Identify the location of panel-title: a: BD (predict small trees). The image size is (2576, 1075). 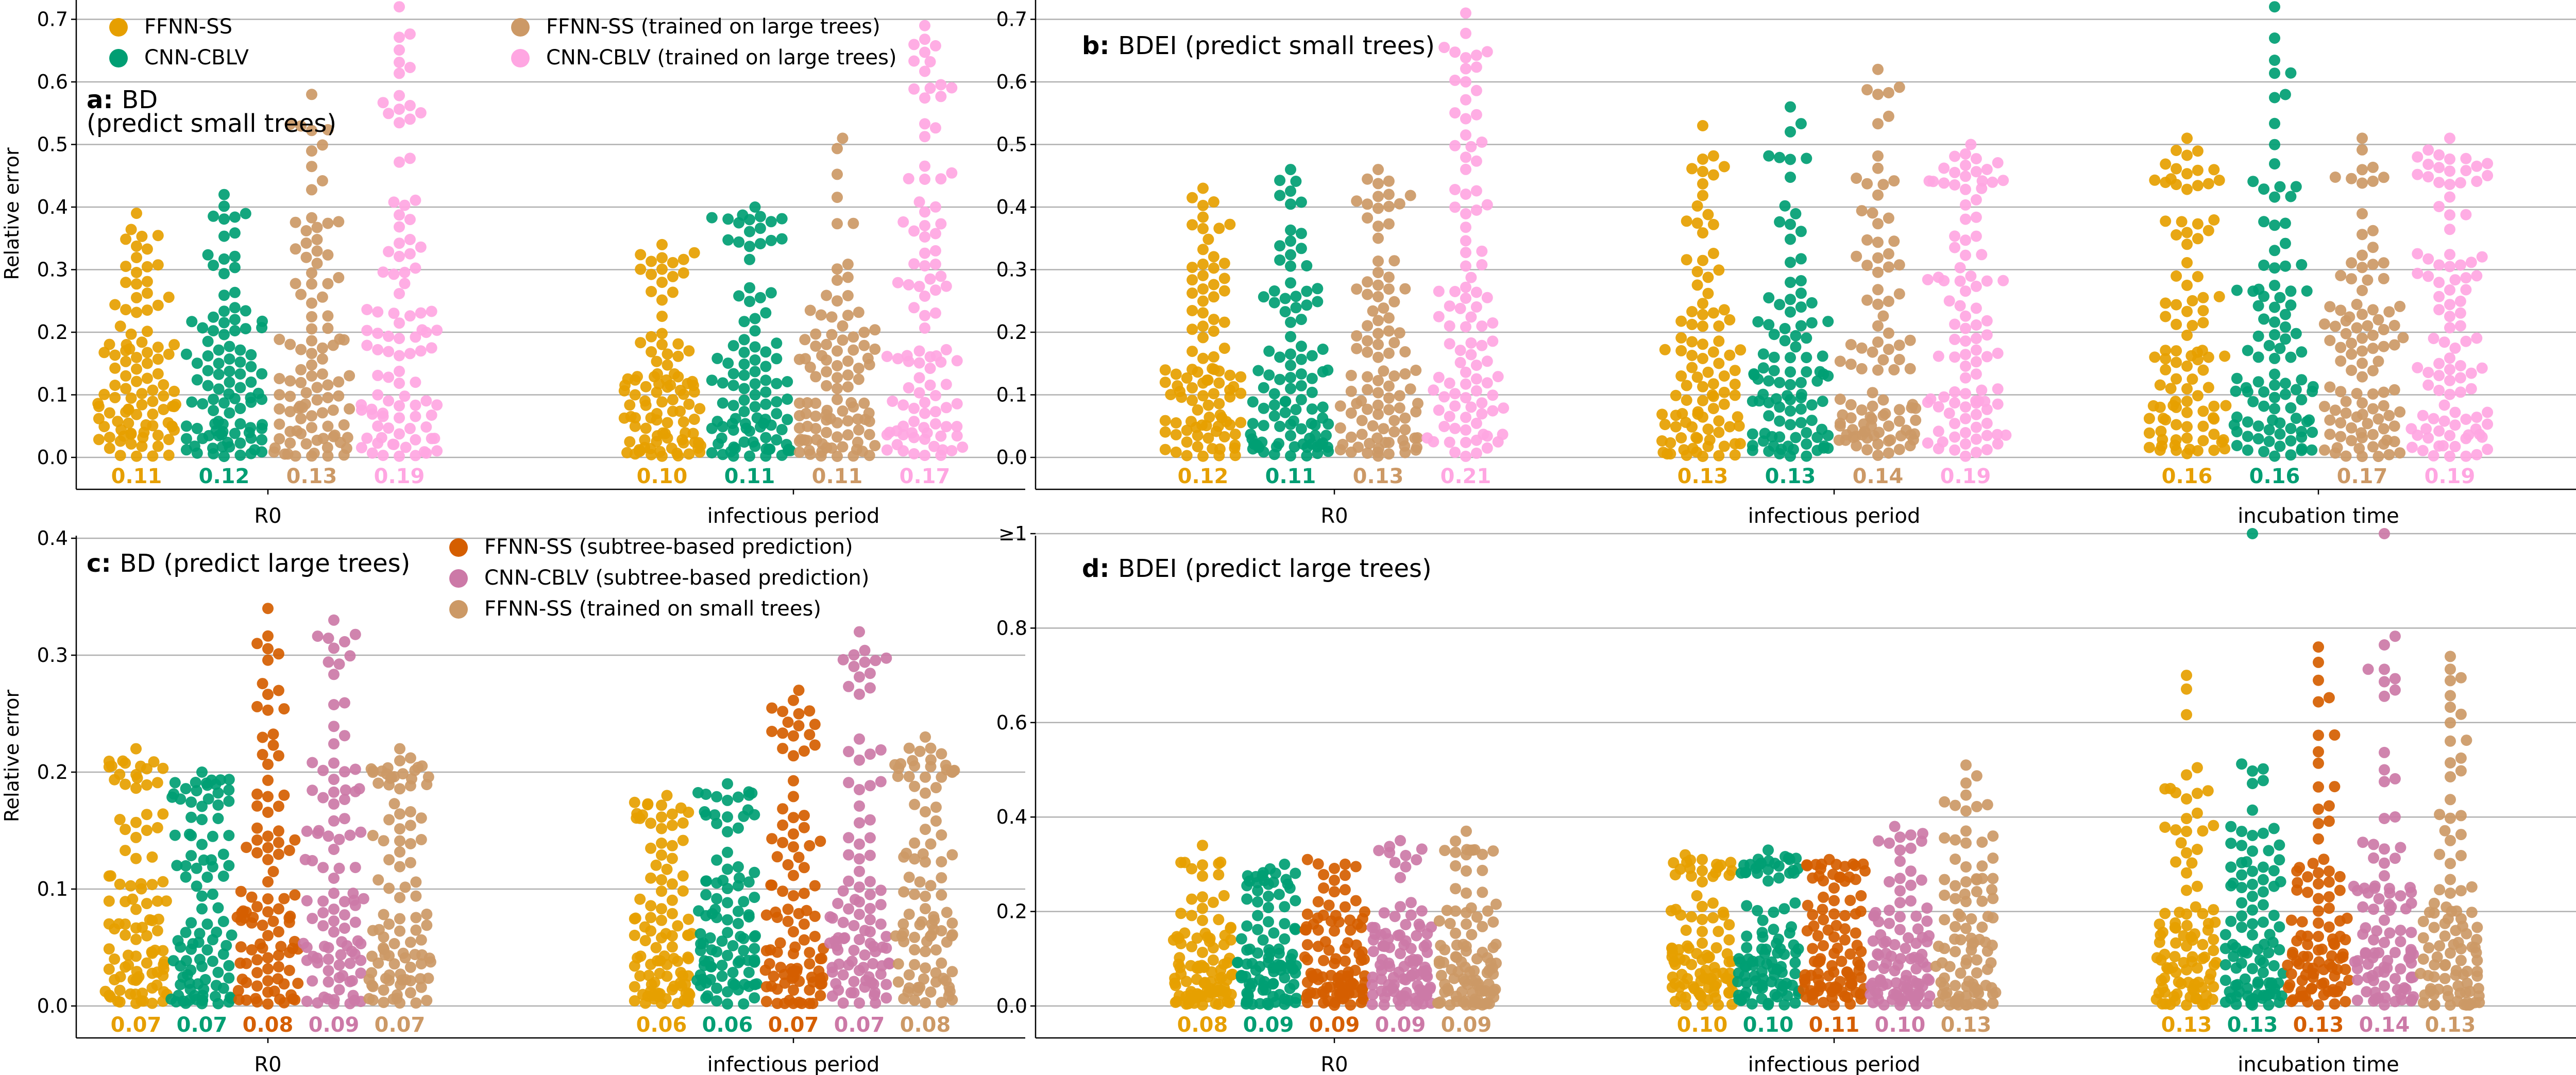
(212, 112).